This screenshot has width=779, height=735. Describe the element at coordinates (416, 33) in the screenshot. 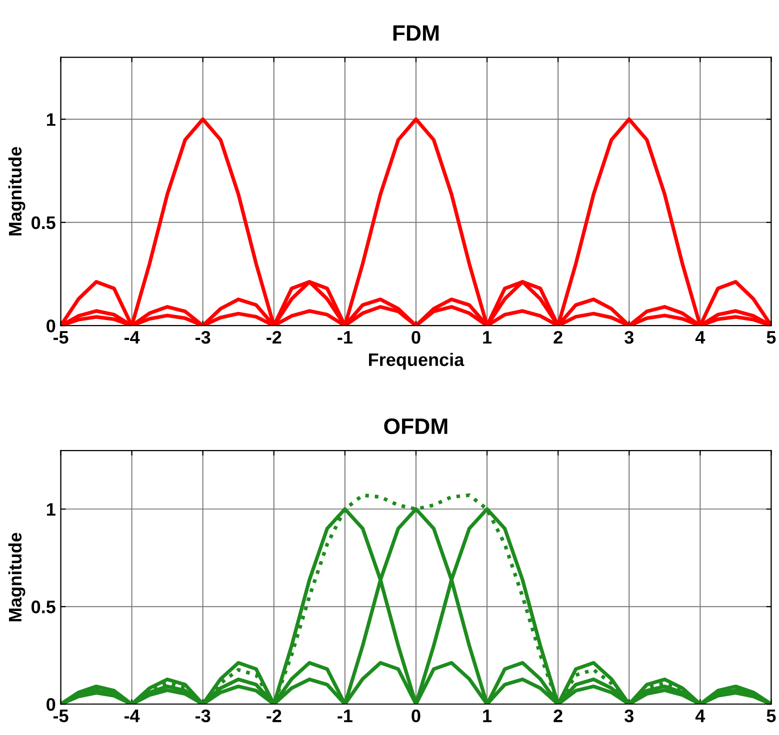

I see `chart-title: FDM` at that location.